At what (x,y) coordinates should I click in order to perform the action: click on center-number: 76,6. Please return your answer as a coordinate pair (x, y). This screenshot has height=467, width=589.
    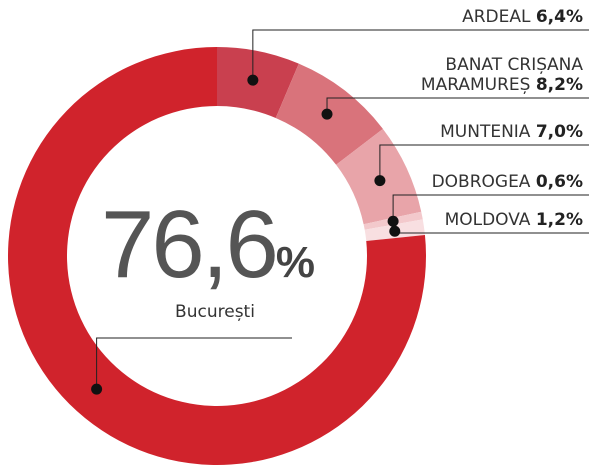
    Looking at the image, I should click on (190, 244).